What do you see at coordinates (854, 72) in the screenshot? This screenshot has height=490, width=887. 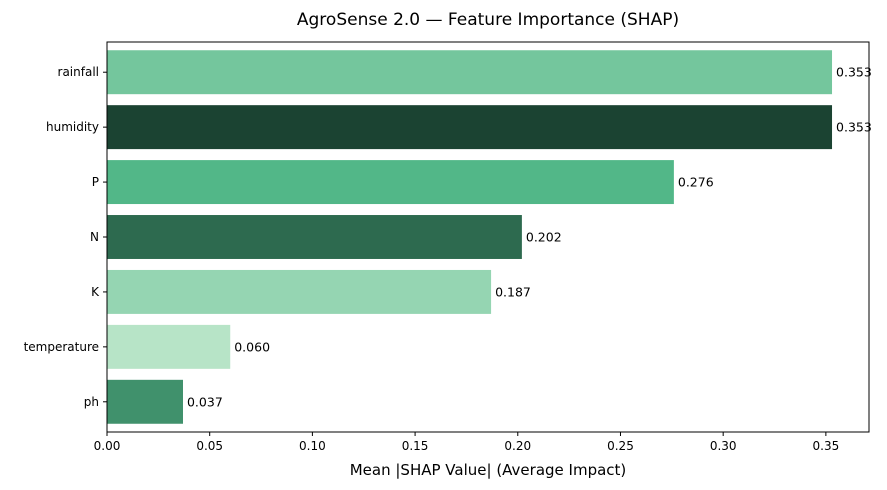 I see `data-label-rainfall: 0.353` at bounding box center [854, 72].